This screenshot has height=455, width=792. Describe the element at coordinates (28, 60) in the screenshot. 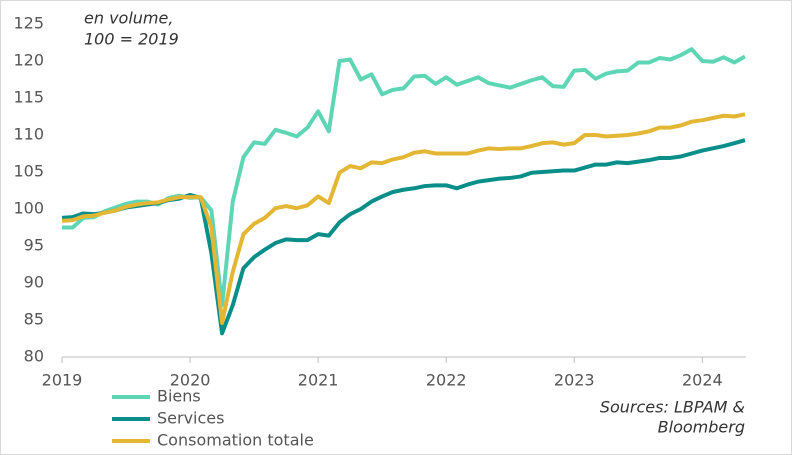

I see `y-tick-label: 120` at that location.